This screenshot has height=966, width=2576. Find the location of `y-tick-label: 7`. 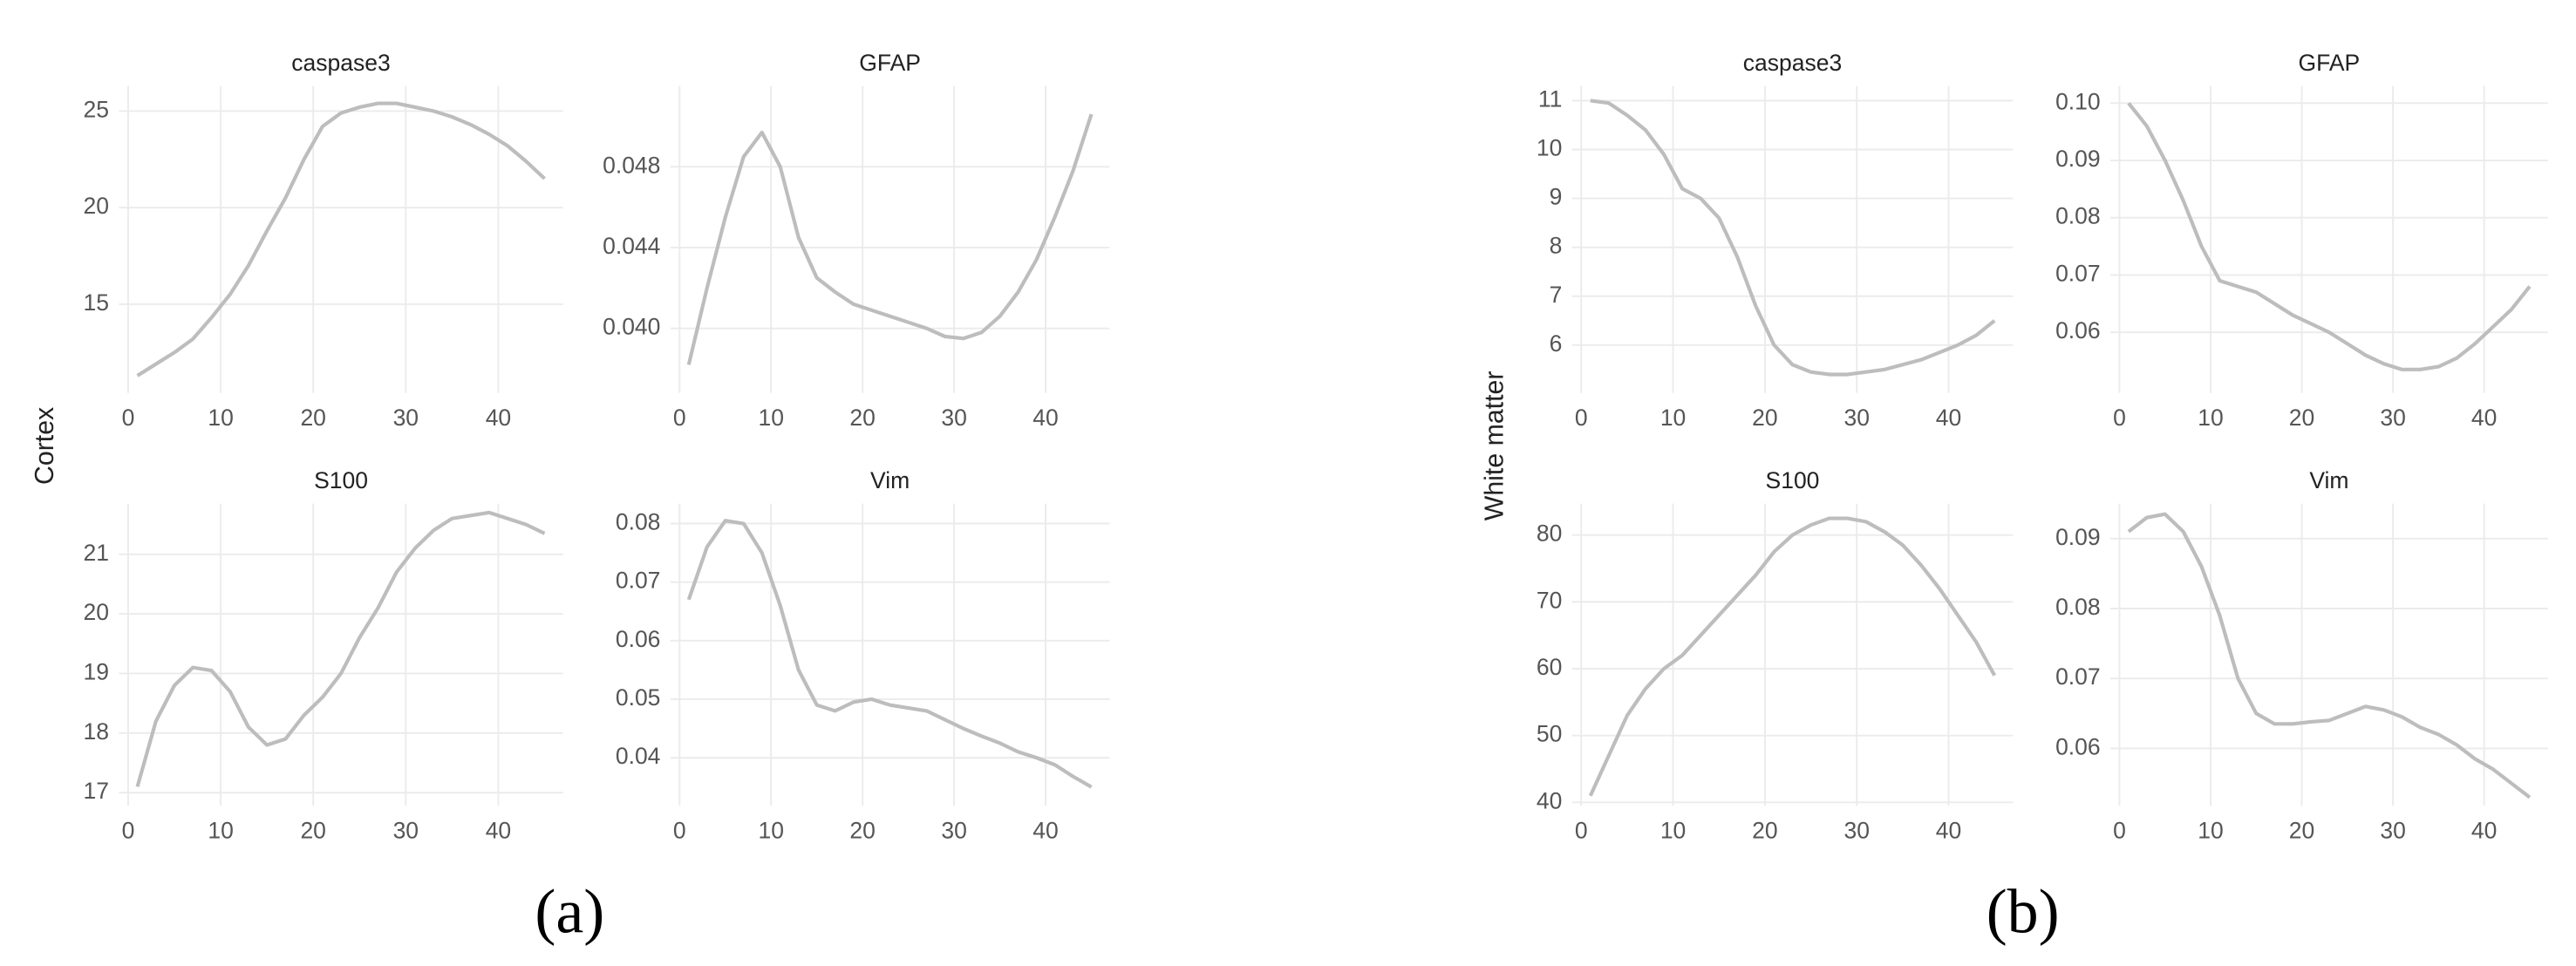

y-tick-label: 7 is located at coordinates (1557, 295).